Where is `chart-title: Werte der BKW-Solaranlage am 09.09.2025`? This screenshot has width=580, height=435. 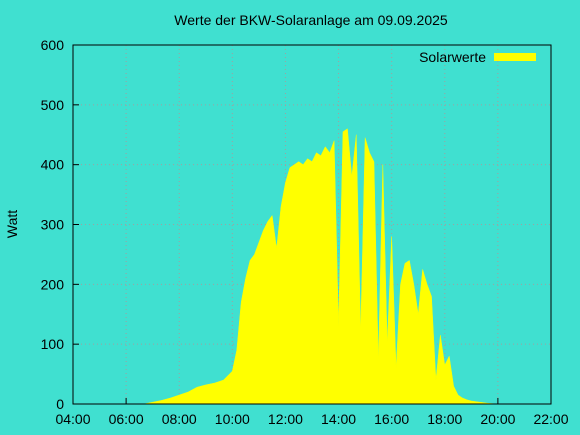 chart-title: Werte der BKW-Solaranlage am 09.09.2025 is located at coordinates (311, 20).